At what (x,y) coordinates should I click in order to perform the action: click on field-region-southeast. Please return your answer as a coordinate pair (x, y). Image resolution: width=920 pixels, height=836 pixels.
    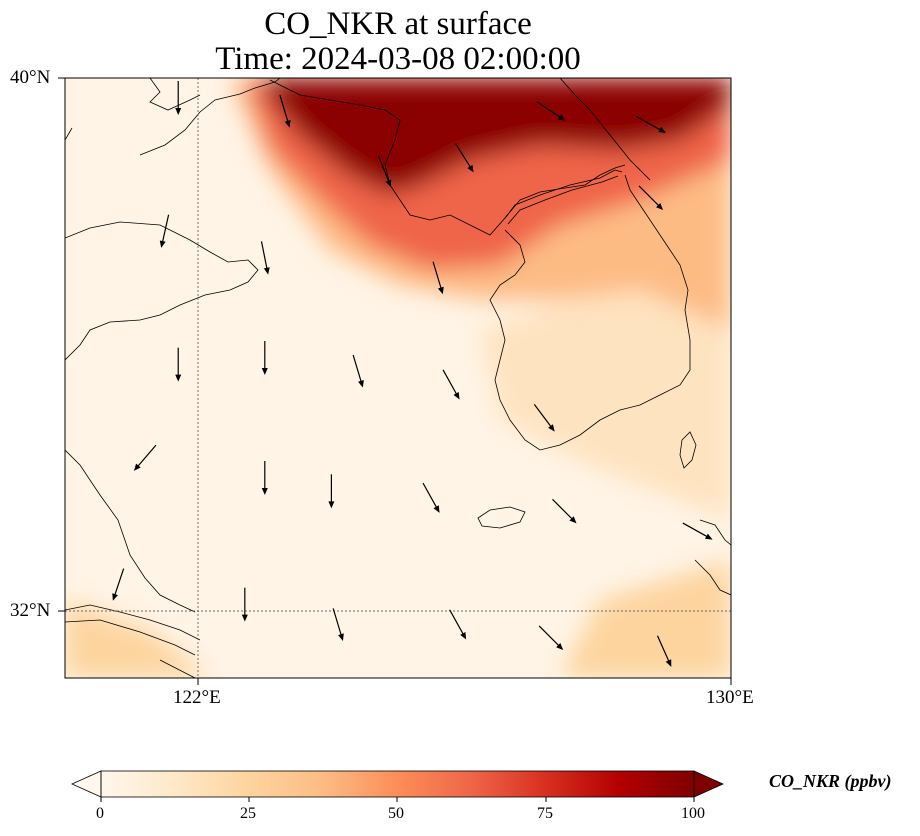
    Looking at the image, I should click on (645, 619).